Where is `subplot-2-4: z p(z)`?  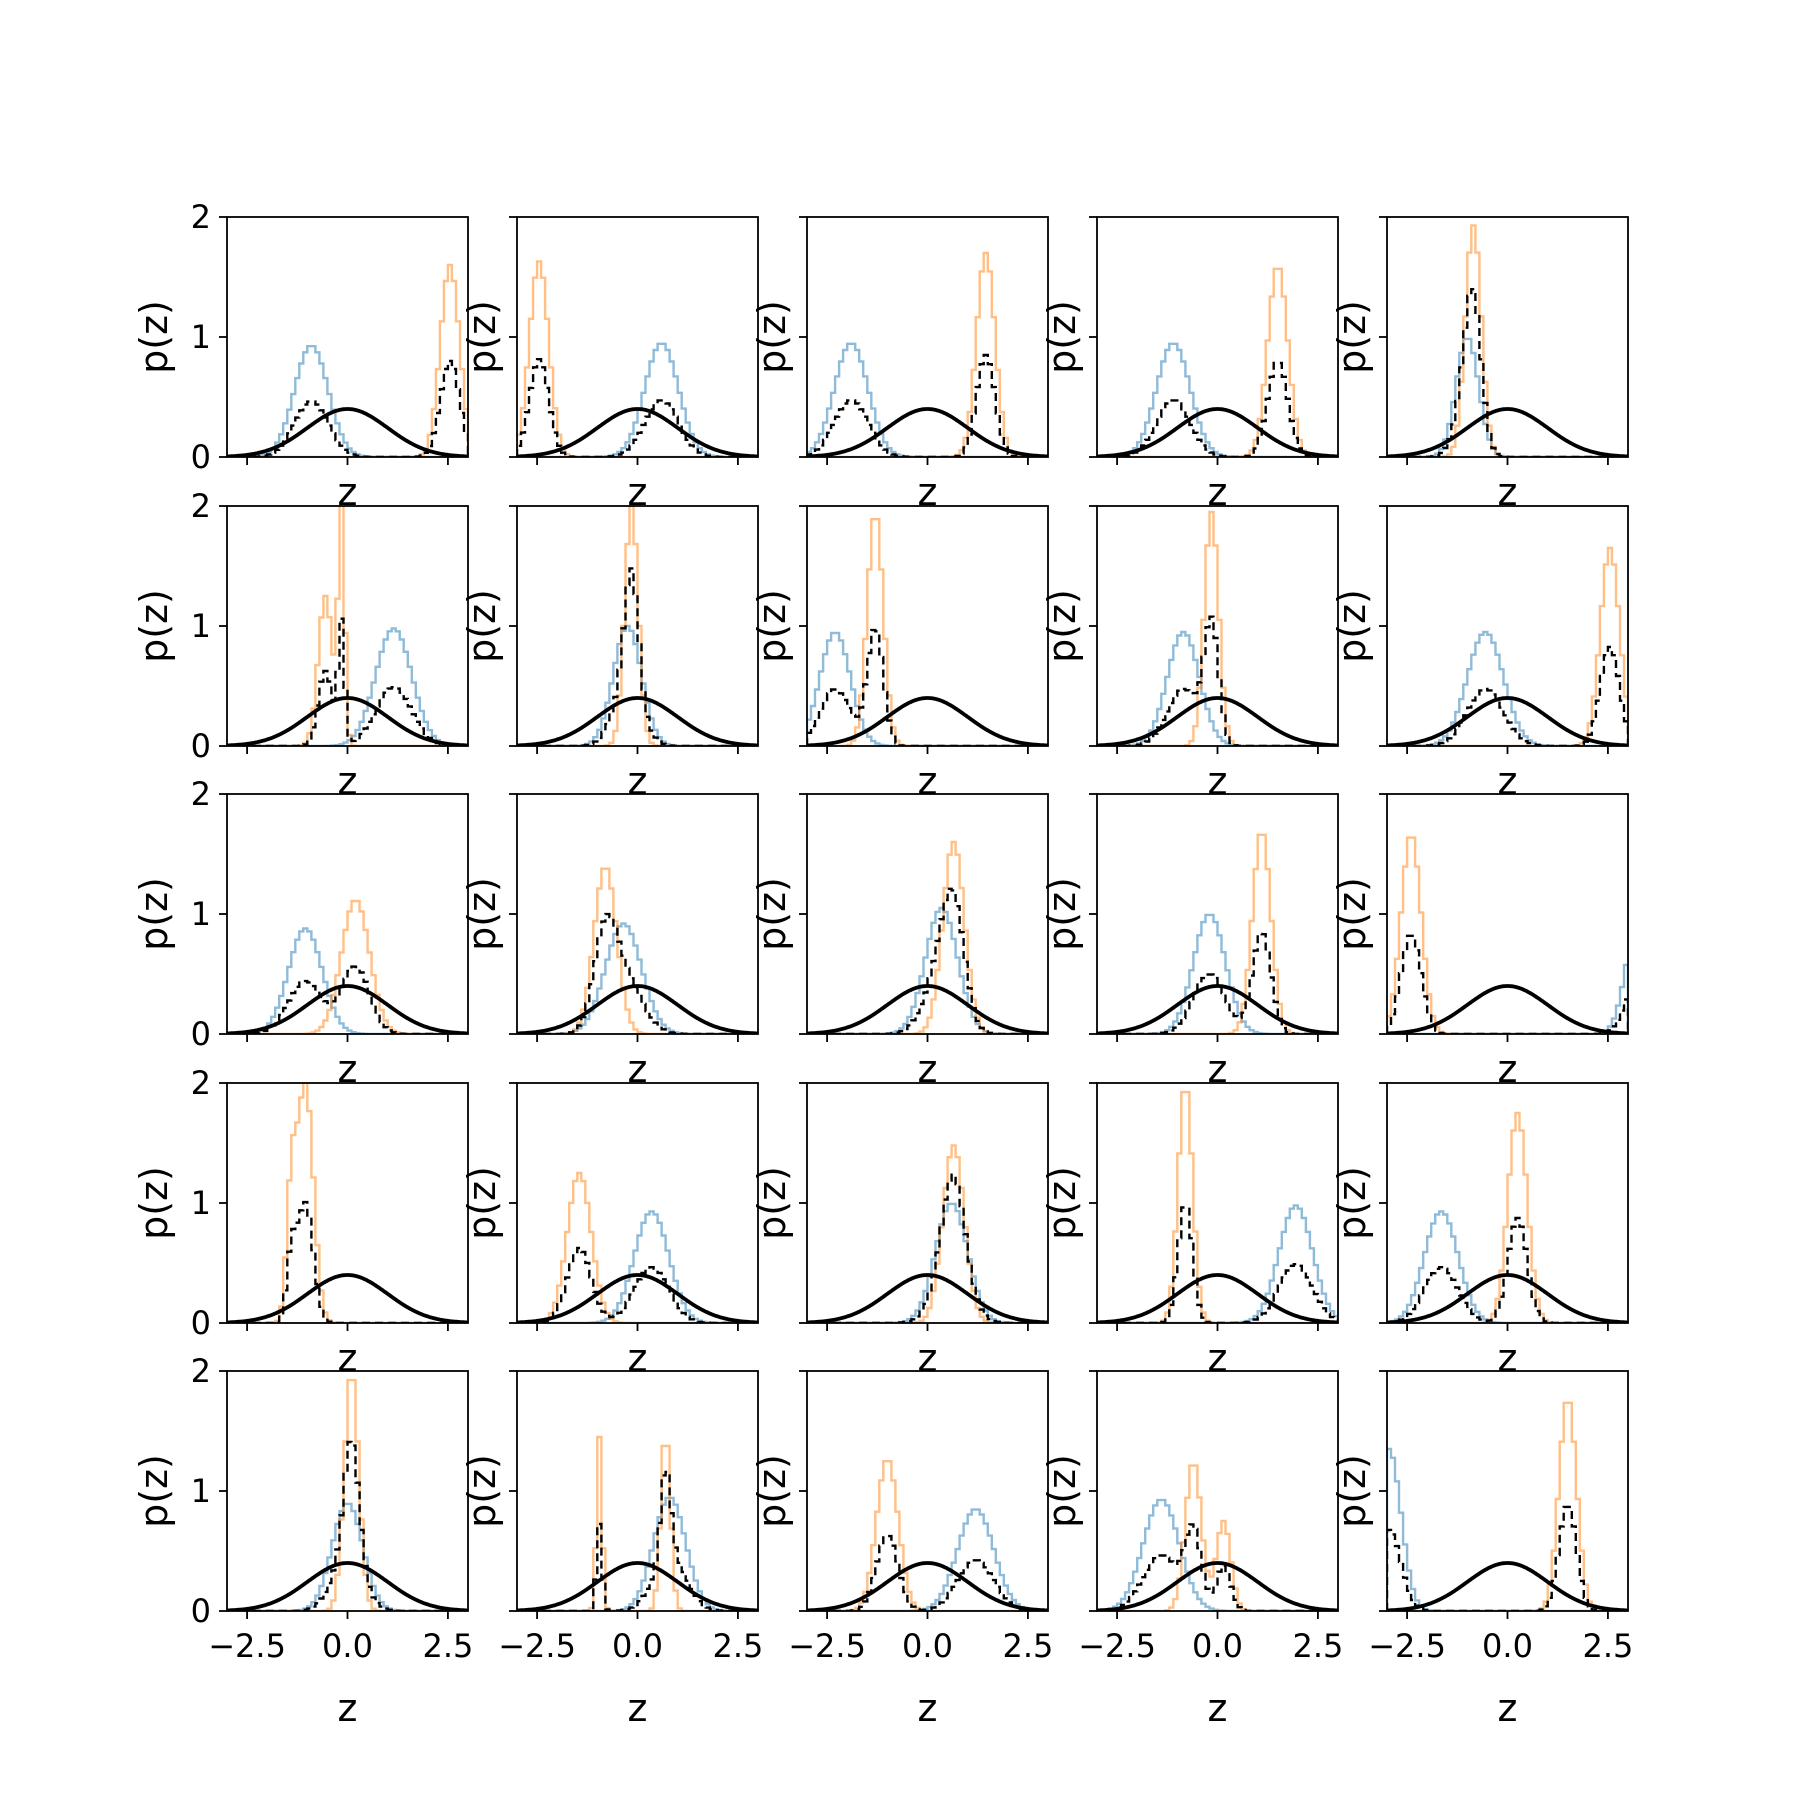
subplot-2-4: z p(z) is located at coordinates (1189, 654).